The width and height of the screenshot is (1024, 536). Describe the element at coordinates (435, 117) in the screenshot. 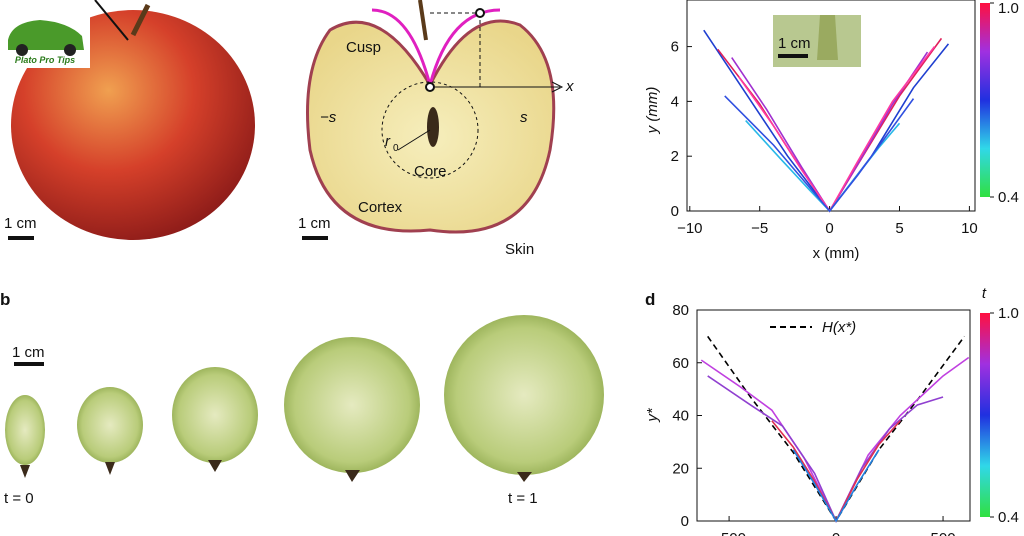

I see `apple-section` at that location.